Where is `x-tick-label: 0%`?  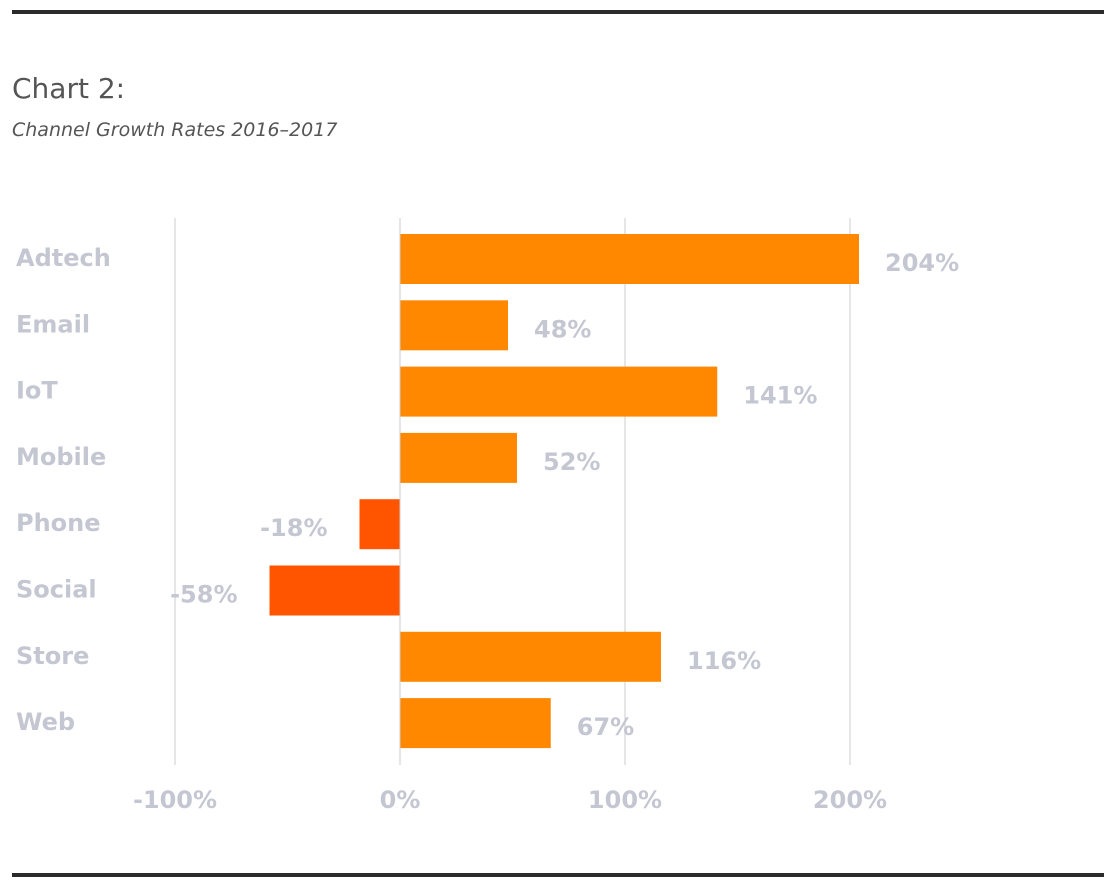 x-tick-label: 0% is located at coordinates (400, 800).